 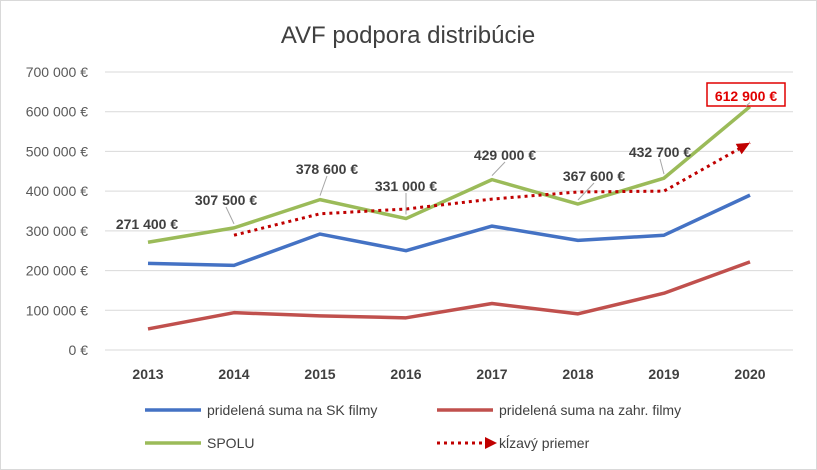 I want to click on y-tick-label: 300 000 €, so click(x=57, y=231).